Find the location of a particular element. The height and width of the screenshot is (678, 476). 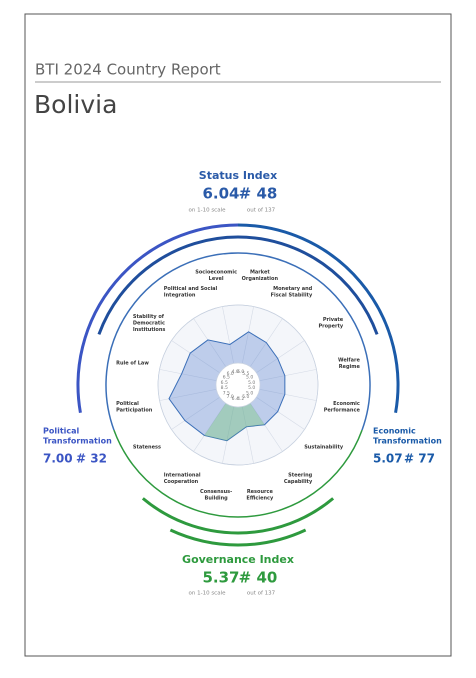

criterion-label: Consensus- is located at coordinates (216, 492).